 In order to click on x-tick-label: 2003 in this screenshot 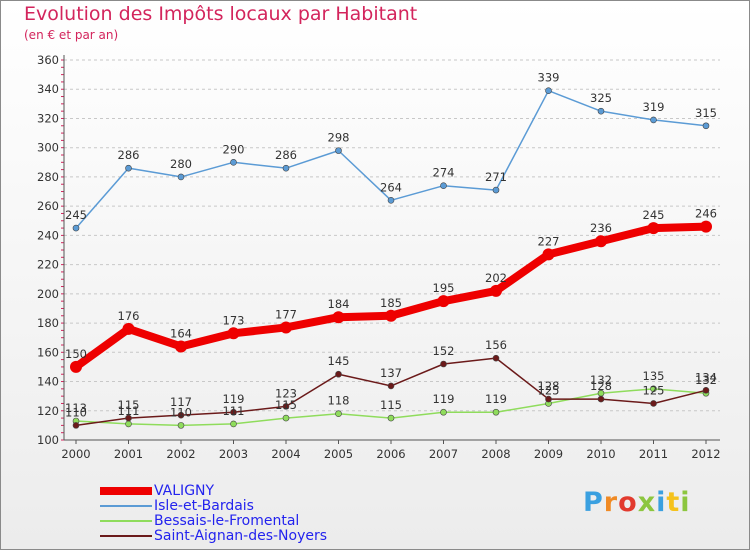, I will do `click(233, 454)`.